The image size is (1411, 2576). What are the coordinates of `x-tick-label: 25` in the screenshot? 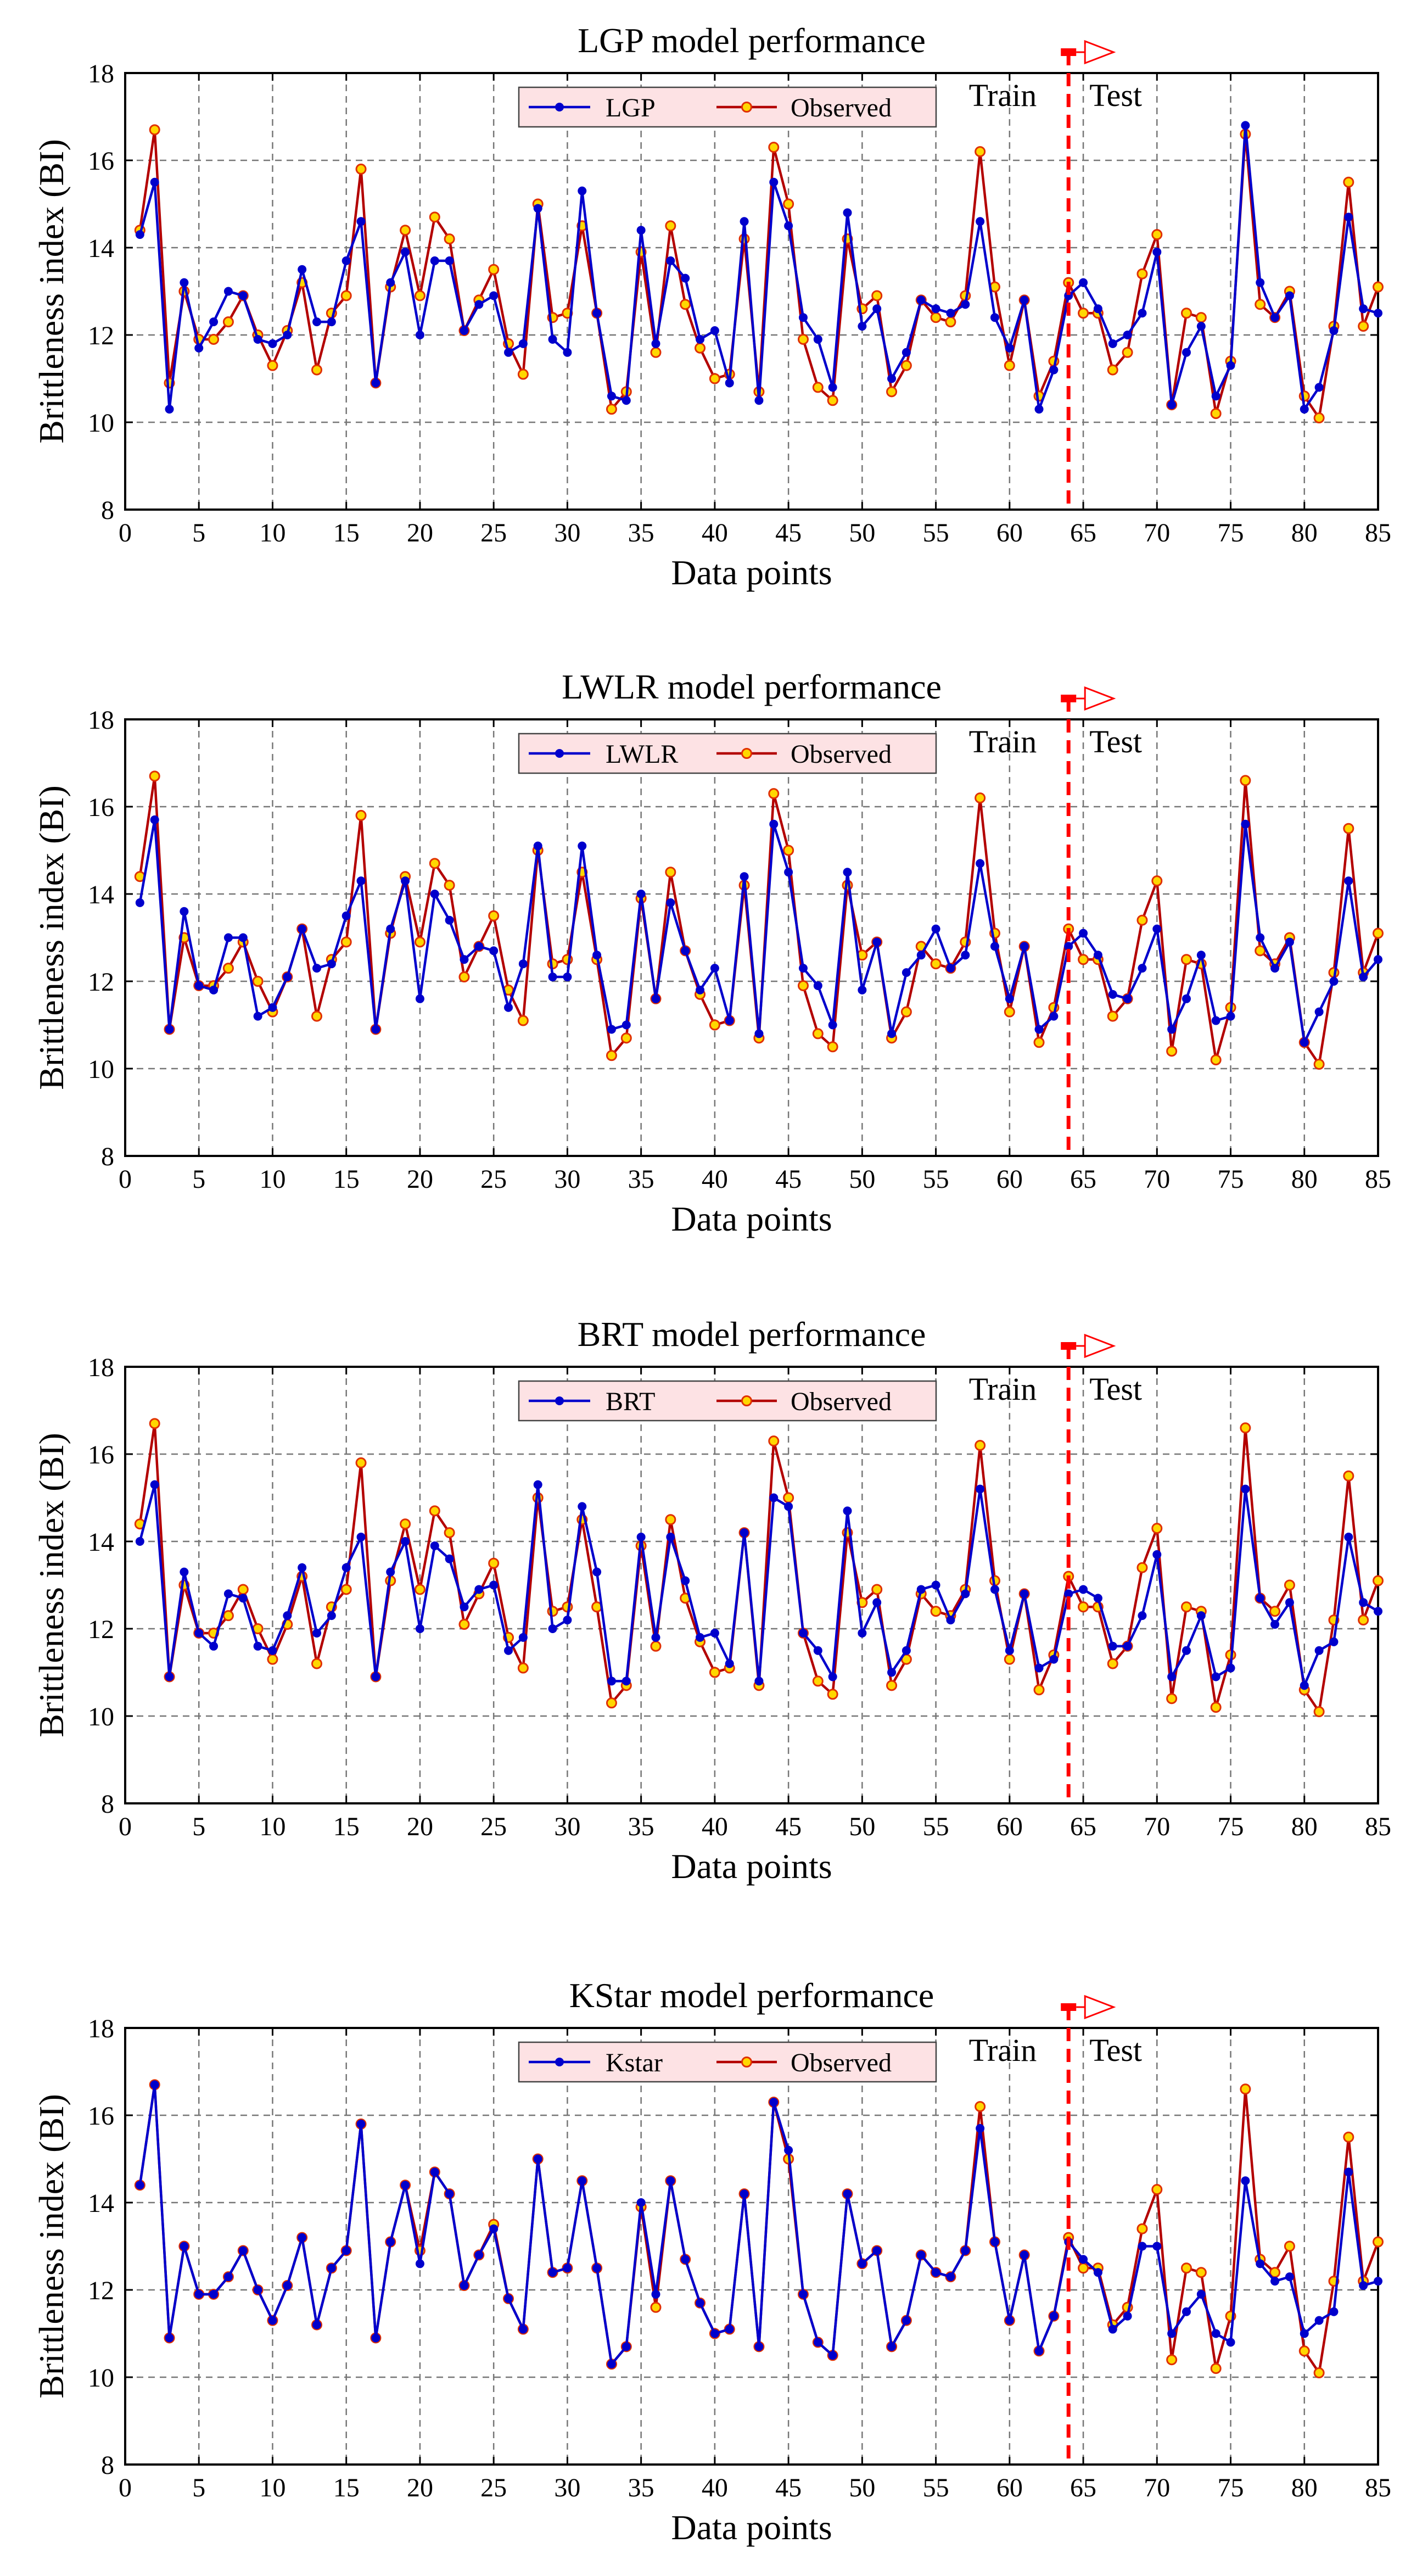 It's located at (494, 1180).